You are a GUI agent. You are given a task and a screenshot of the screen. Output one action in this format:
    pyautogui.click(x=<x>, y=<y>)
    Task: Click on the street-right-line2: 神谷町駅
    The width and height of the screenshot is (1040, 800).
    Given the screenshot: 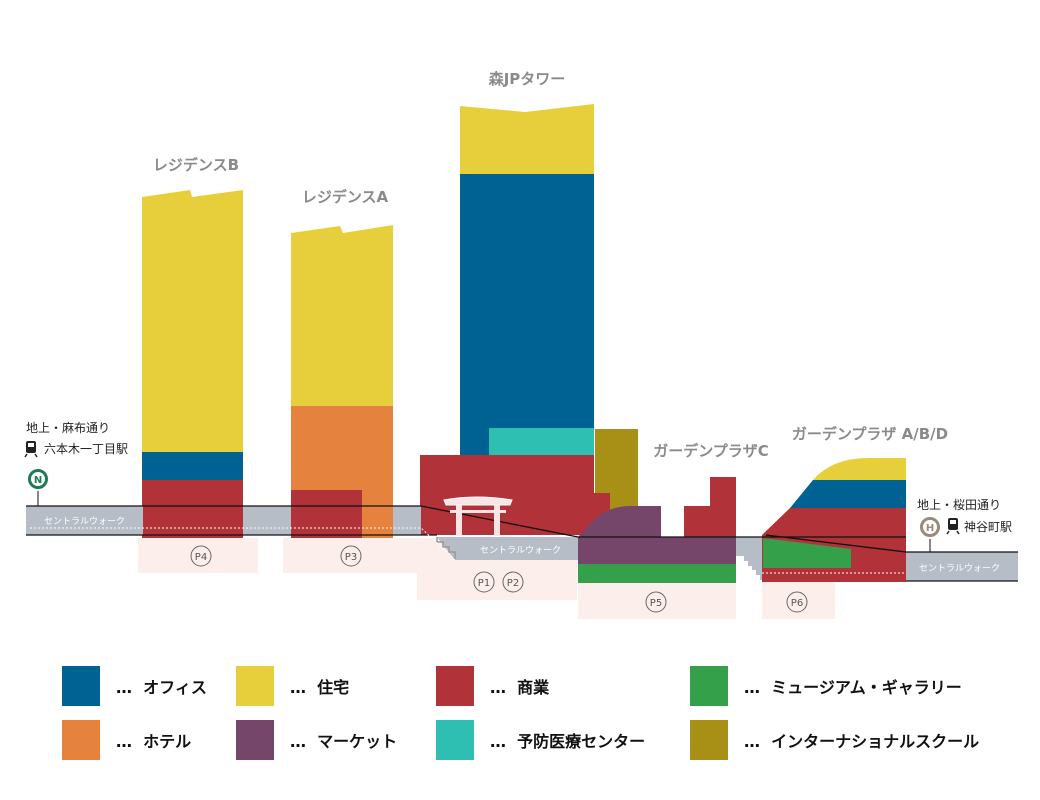 What is the action you would take?
    pyautogui.click(x=988, y=527)
    